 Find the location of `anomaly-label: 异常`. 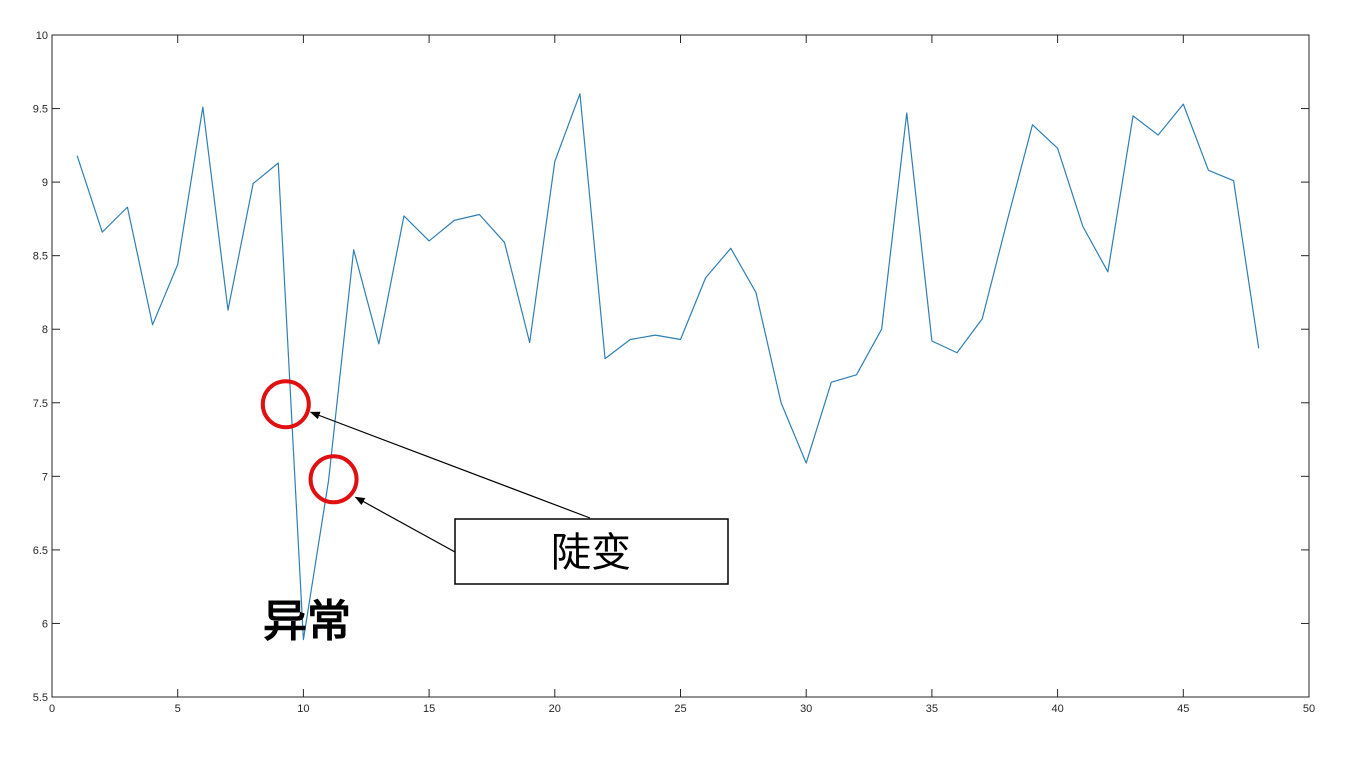

anomaly-label: 异常 is located at coordinates (307, 621).